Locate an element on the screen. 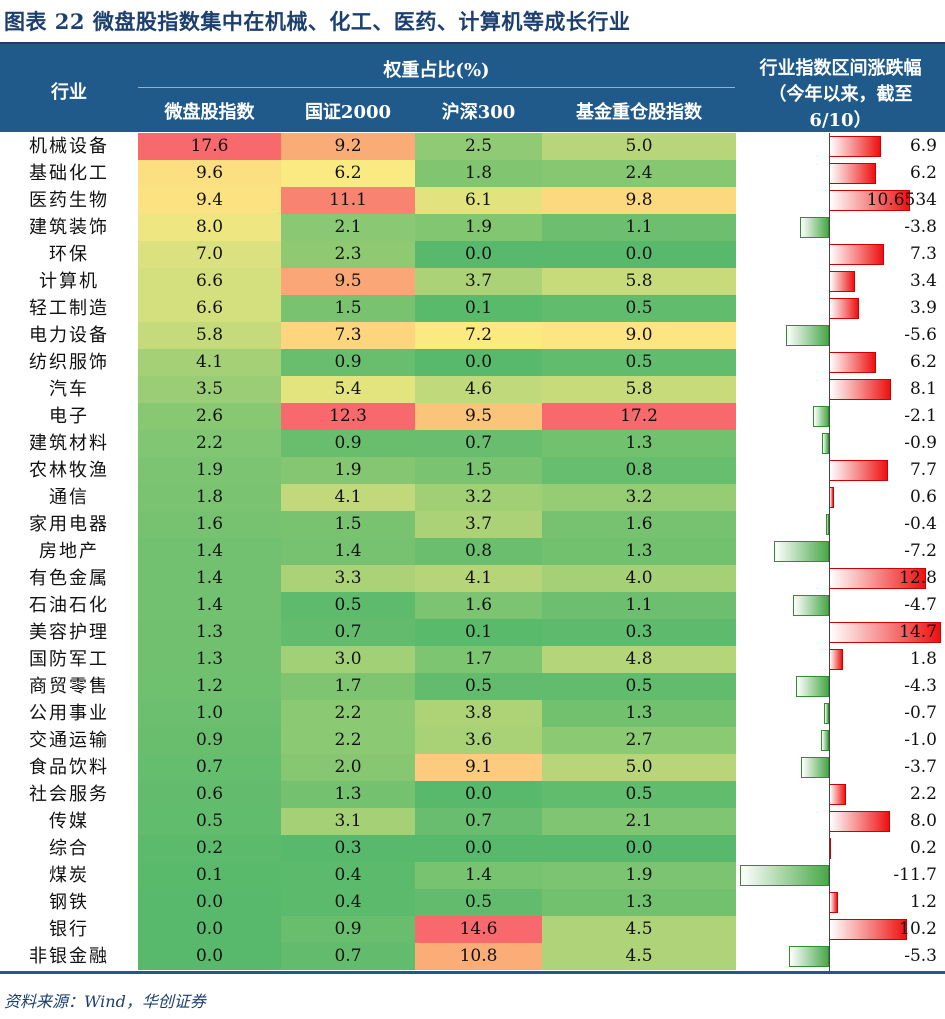 This screenshot has width=945, height=1019. industry-label: 基础化工 is located at coordinates (69, 173).